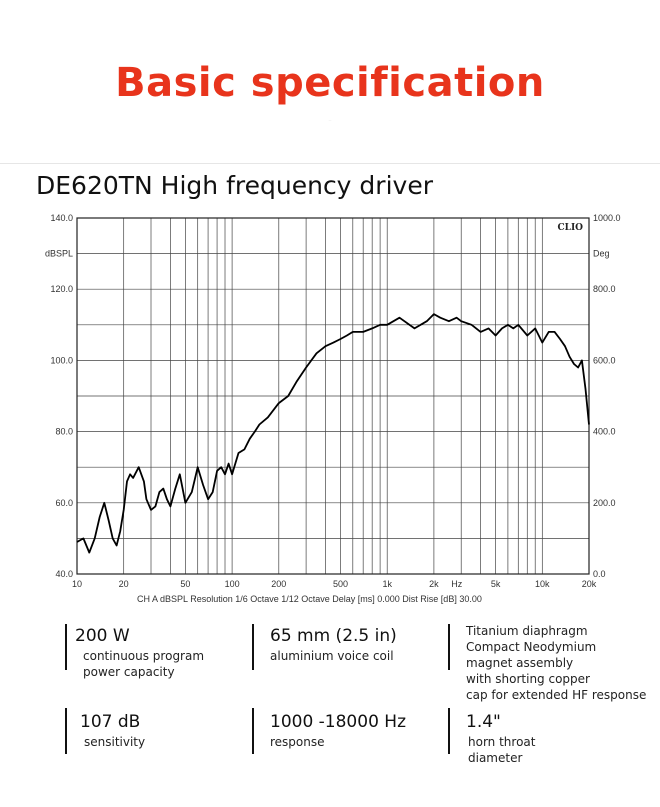  Describe the element at coordinates (144, 664) in the screenshot. I see `spec-desc: continuous program power capacity` at that location.